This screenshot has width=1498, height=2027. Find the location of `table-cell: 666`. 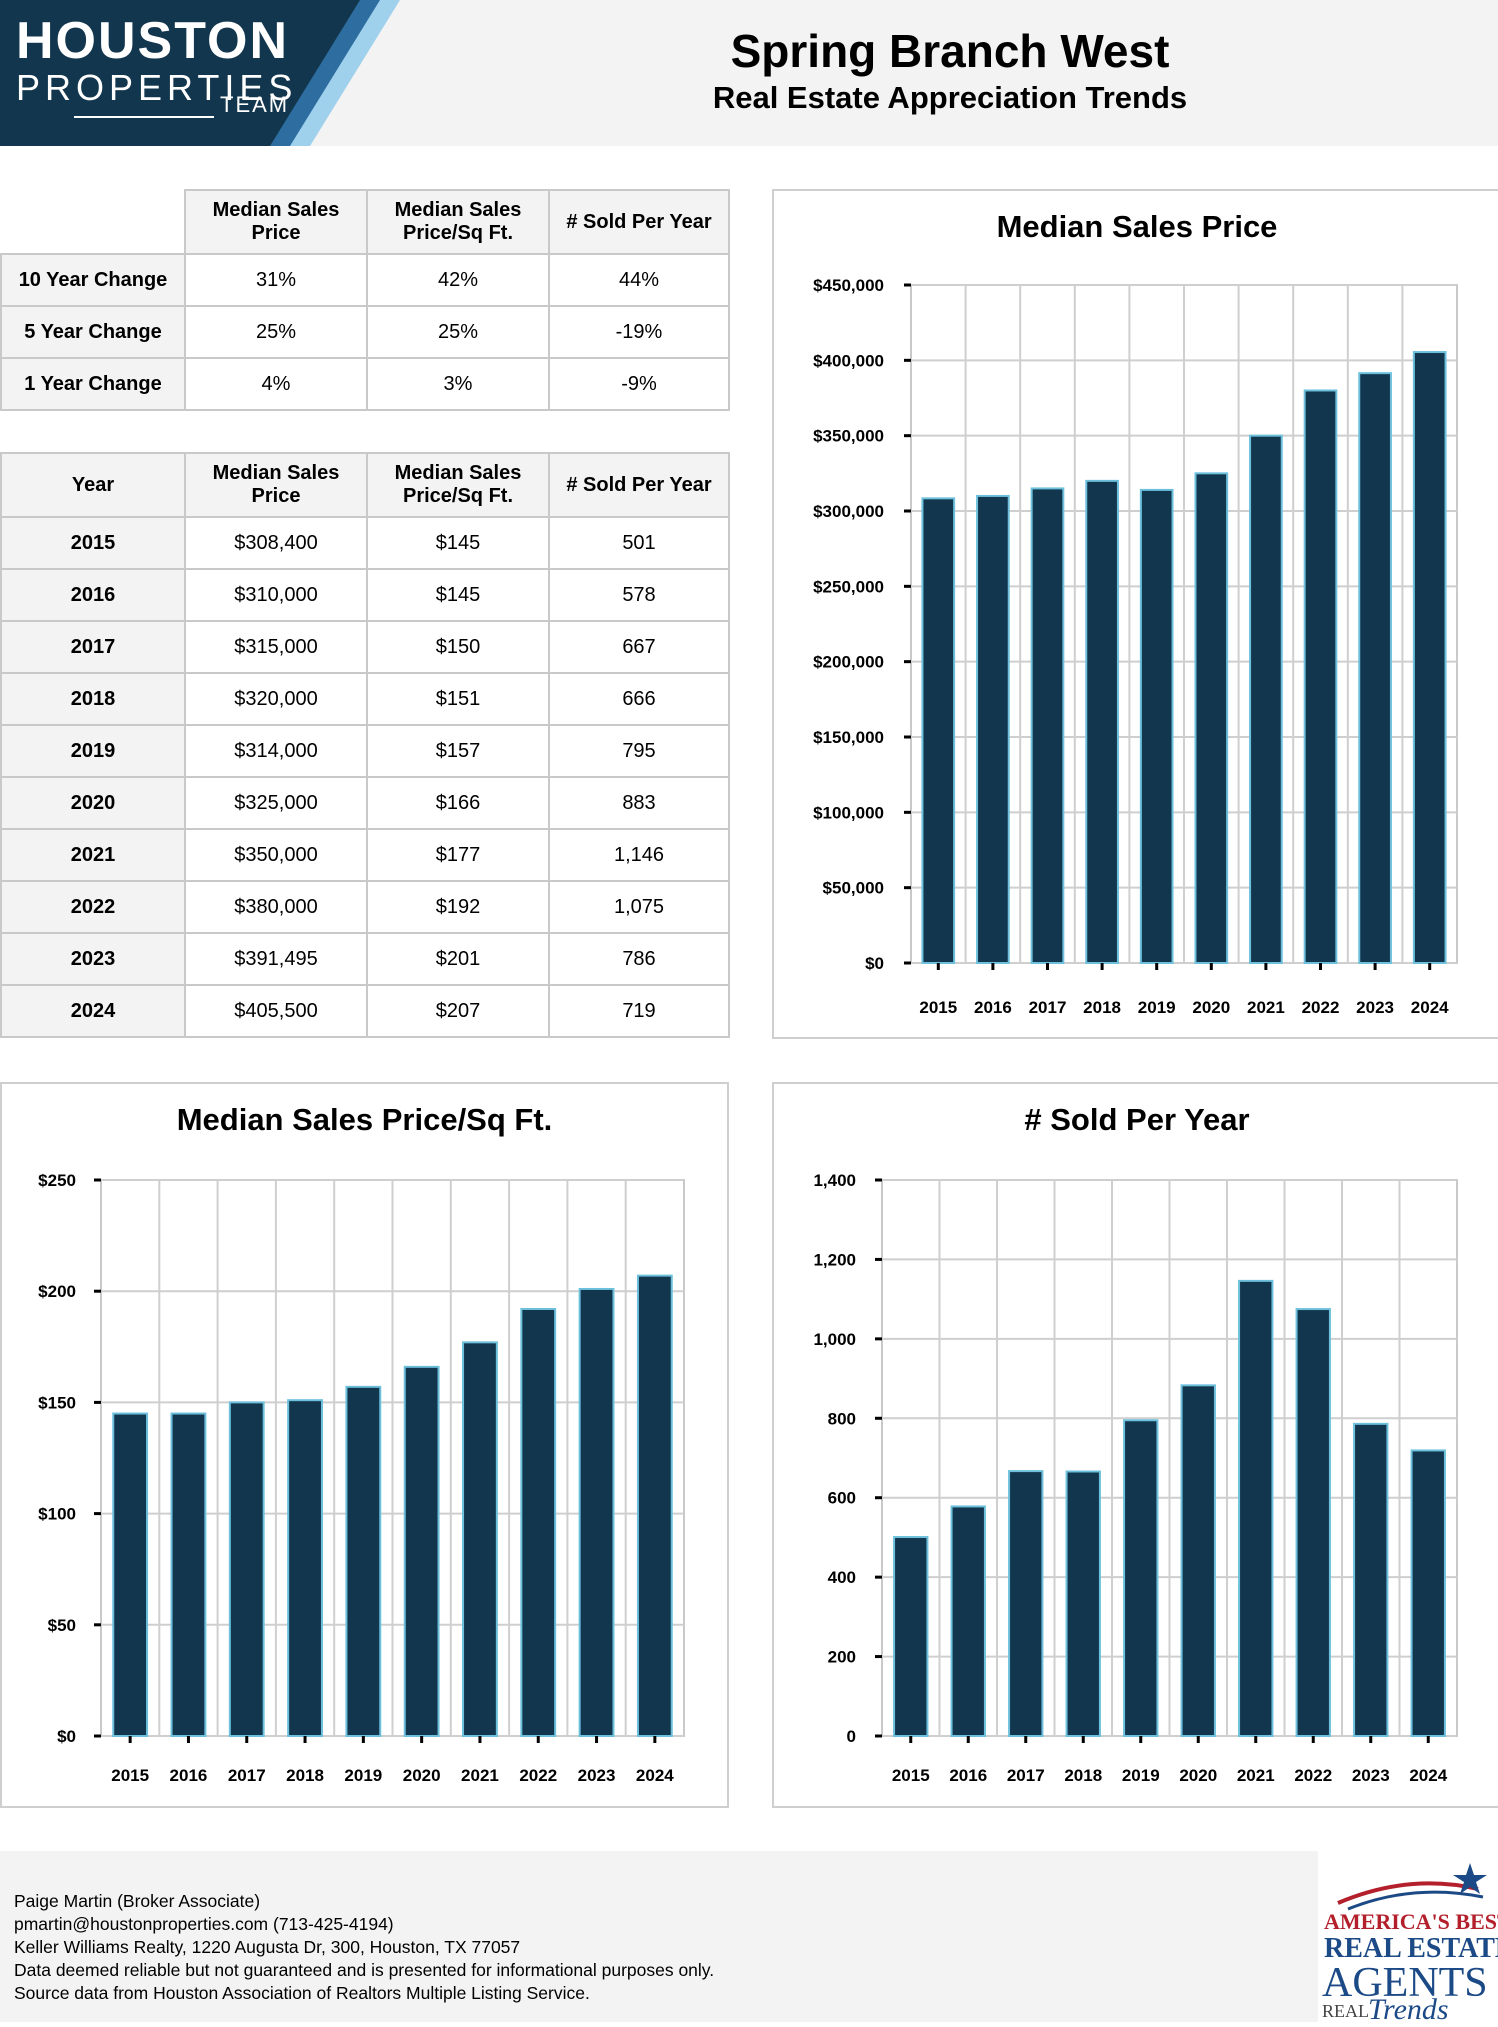

table-cell: 666 is located at coordinates (639, 699).